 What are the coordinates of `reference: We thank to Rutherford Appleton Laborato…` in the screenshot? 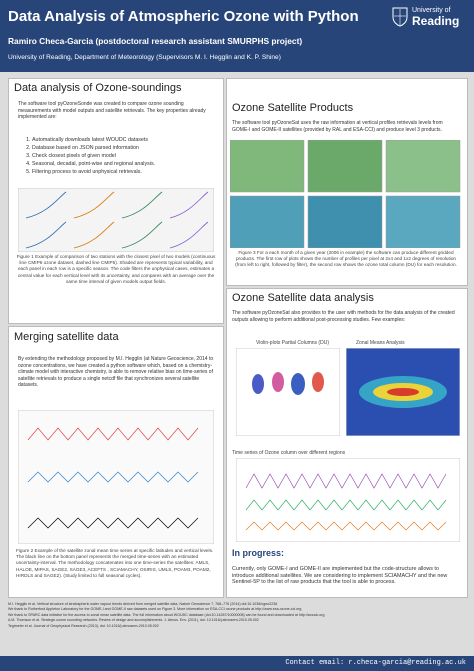 It's located at (155, 609).